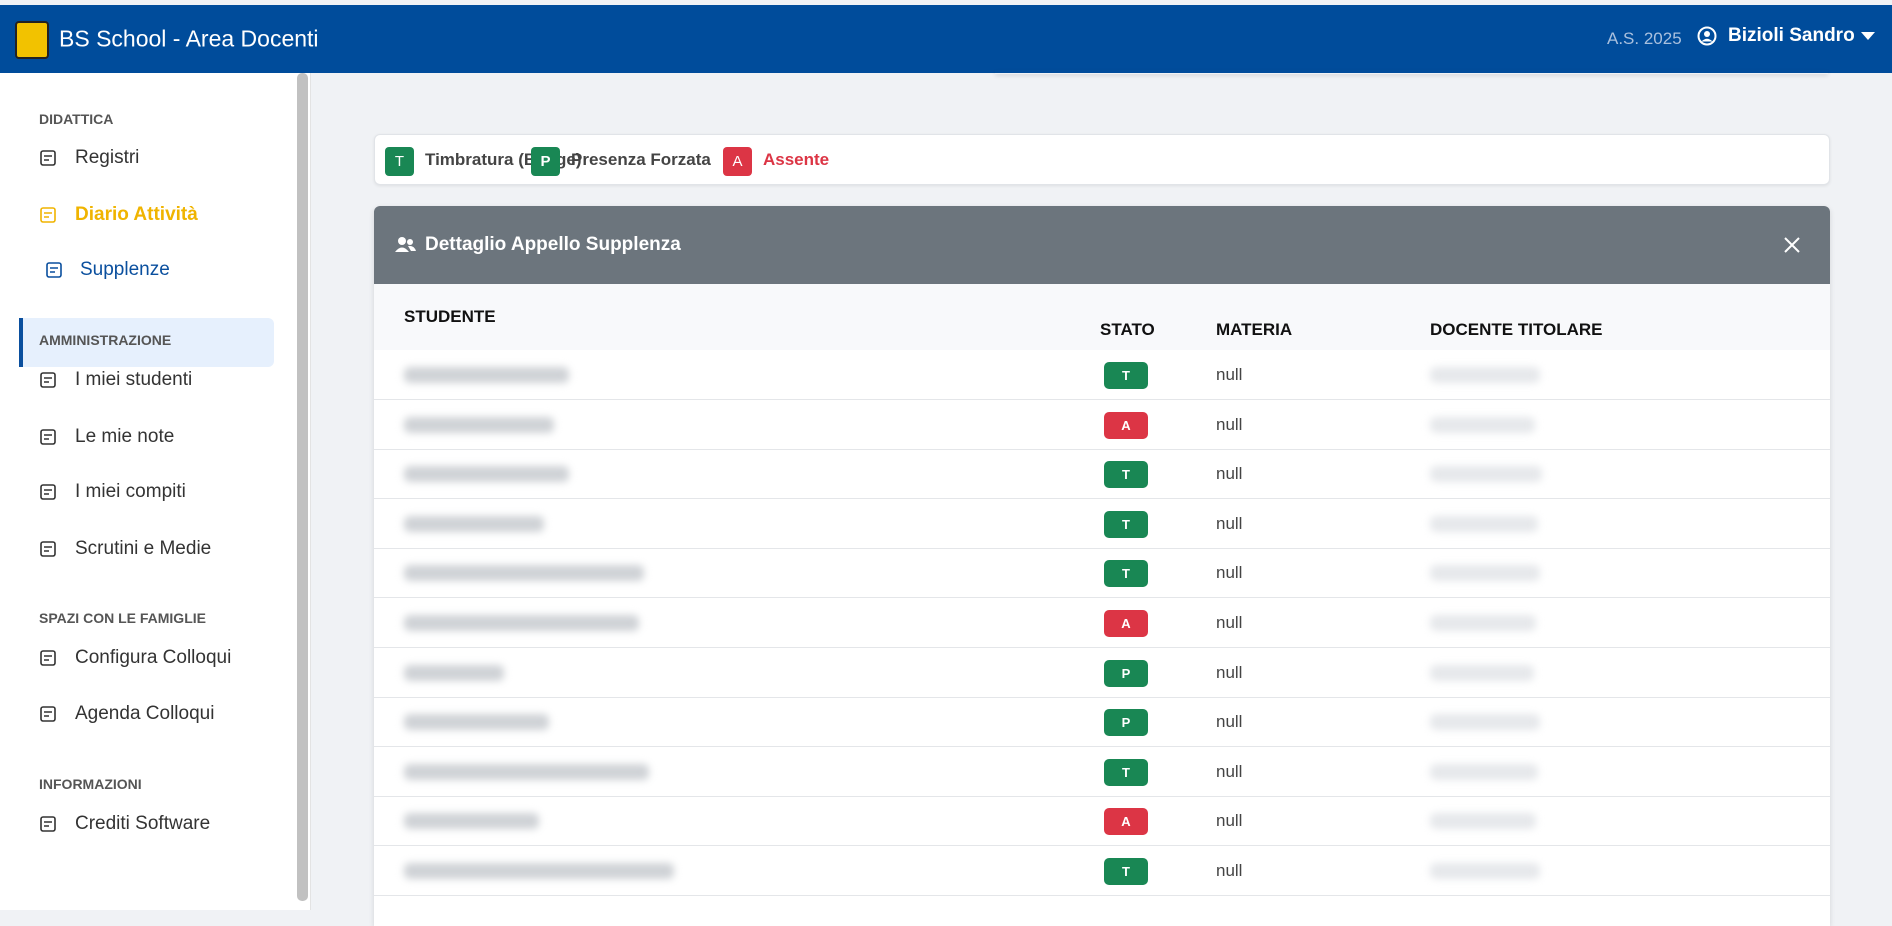  Describe the element at coordinates (125, 436) in the screenshot. I see `menu-item: Le mie note` at that location.